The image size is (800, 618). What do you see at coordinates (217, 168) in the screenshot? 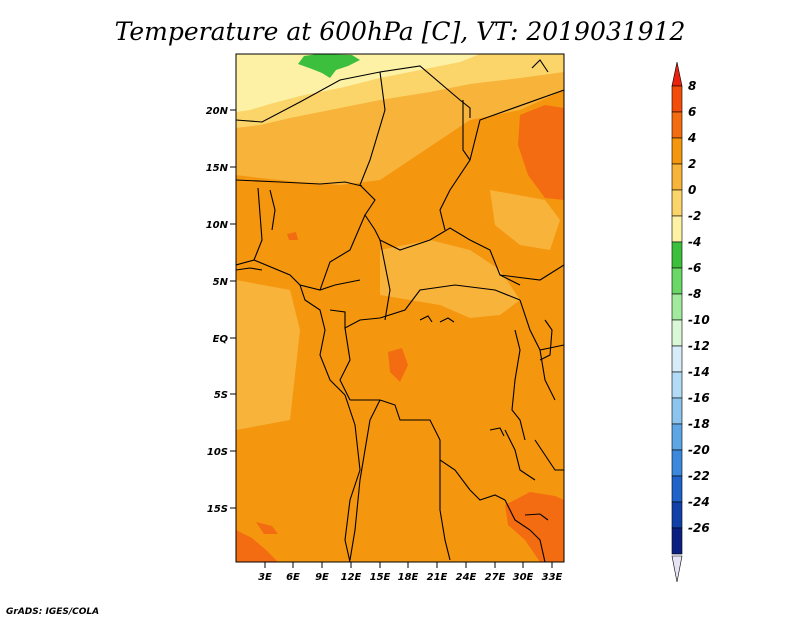
I see `lat-label: 15N` at bounding box center [217, 168].